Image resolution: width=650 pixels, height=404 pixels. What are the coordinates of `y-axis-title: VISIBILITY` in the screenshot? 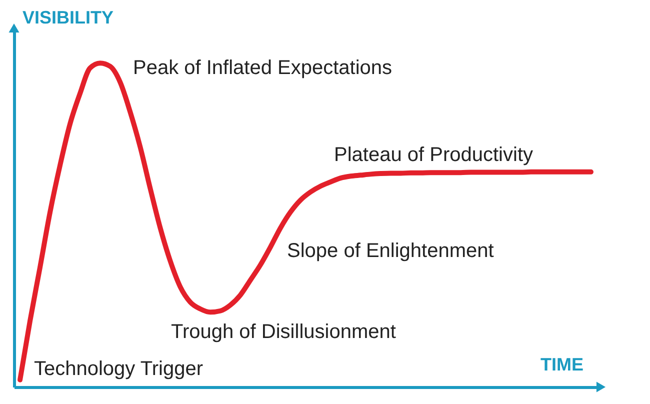 It's located at (68, 18).